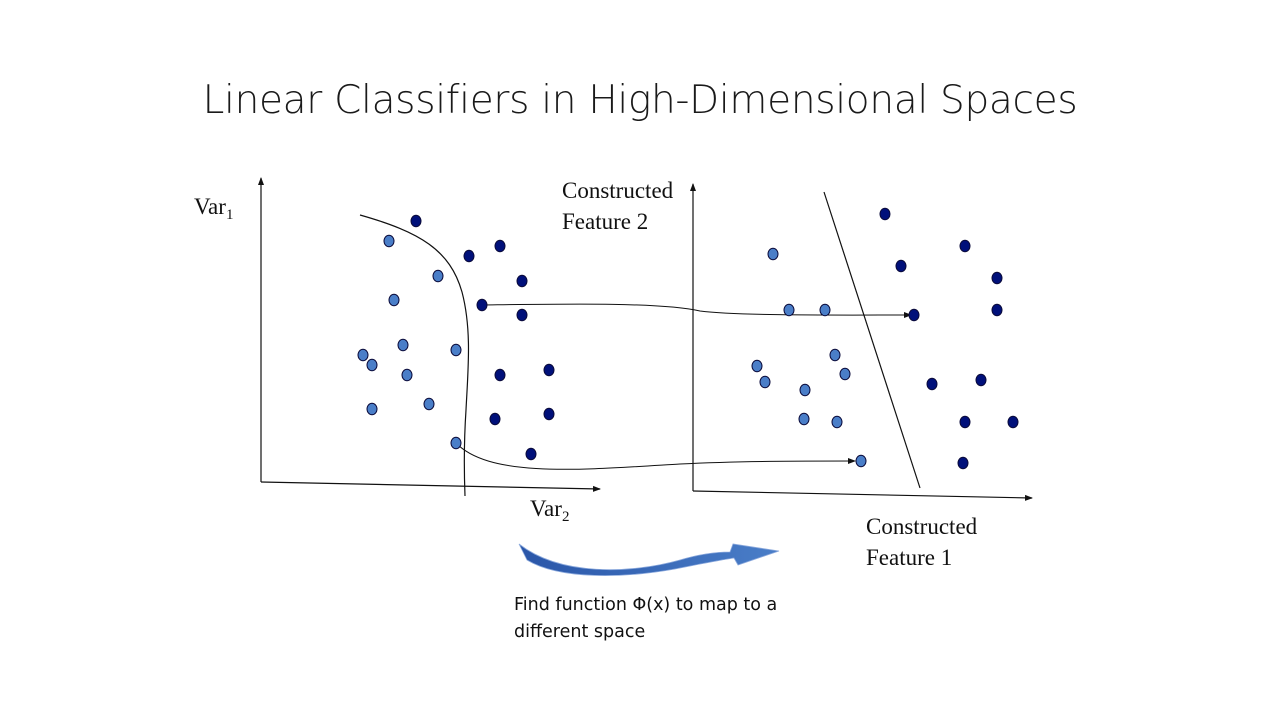 This screenshot has height=720, width=1280. I want to click on nonlinear-decision-boundary, so click(414, 355).